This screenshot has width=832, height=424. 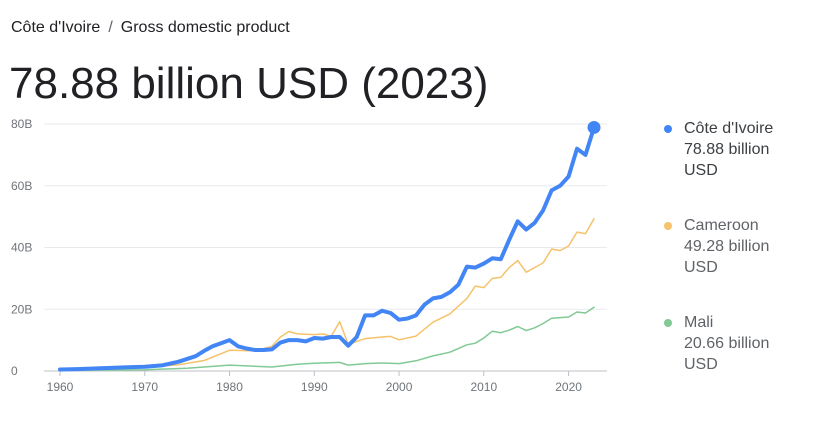 I want to click on y-tick-label: 80B, so click(x=21, y=124).